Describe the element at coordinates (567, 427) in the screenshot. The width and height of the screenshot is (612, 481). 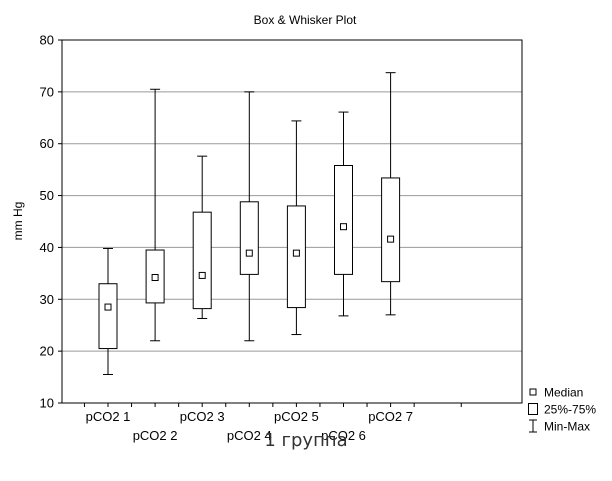
I see `legend-label: Min-Max` at that location.